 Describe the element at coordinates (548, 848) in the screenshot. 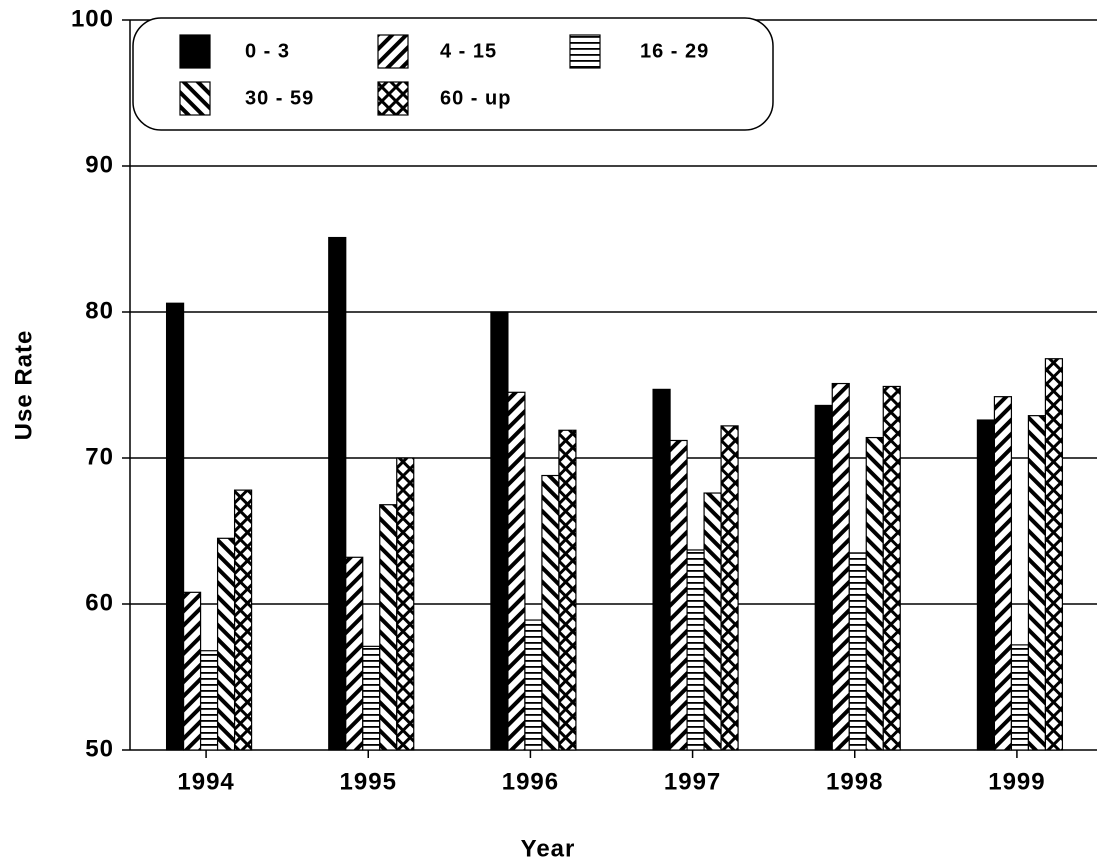

I see `x-axis-label: Year` at that location.